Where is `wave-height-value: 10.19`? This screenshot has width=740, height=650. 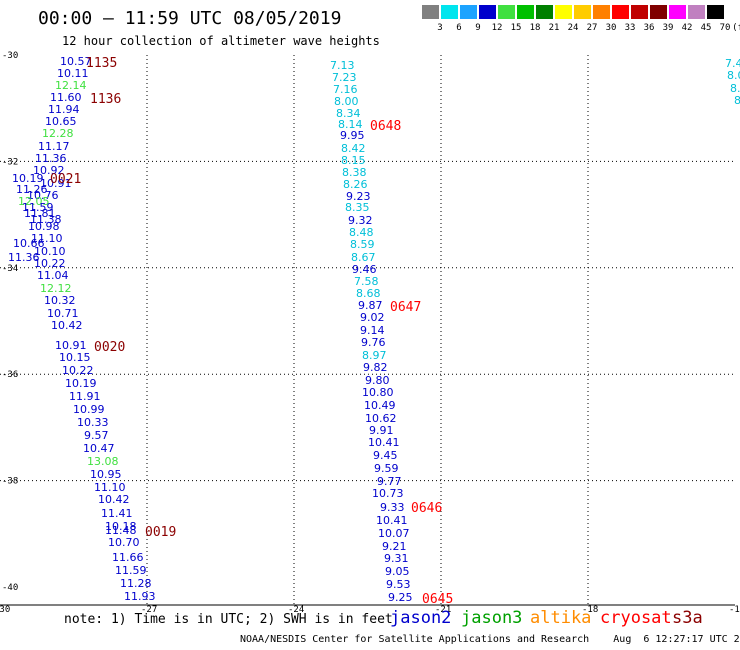
wave-height-value: 10.19 is located at coordinates (28, 178).